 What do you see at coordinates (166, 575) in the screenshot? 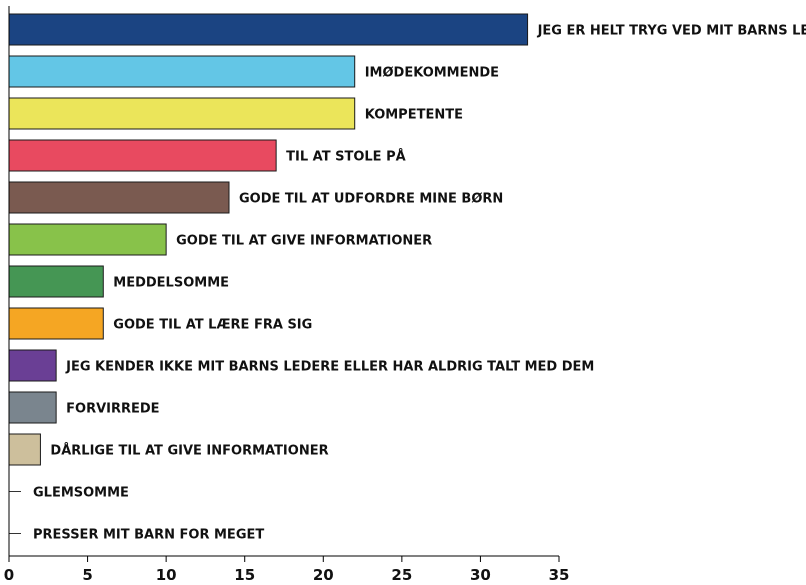
I see `x-tick-label: 10` at bounding box center [166, 575].